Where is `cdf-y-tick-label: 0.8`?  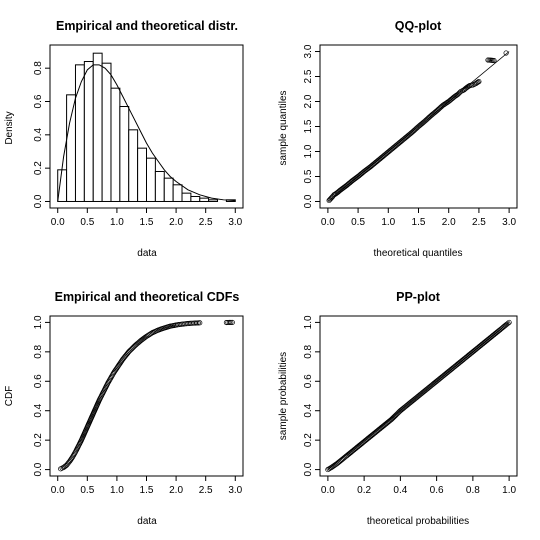
cdf-y-tick-label: 0.8 is located at coordinates (38, 351).